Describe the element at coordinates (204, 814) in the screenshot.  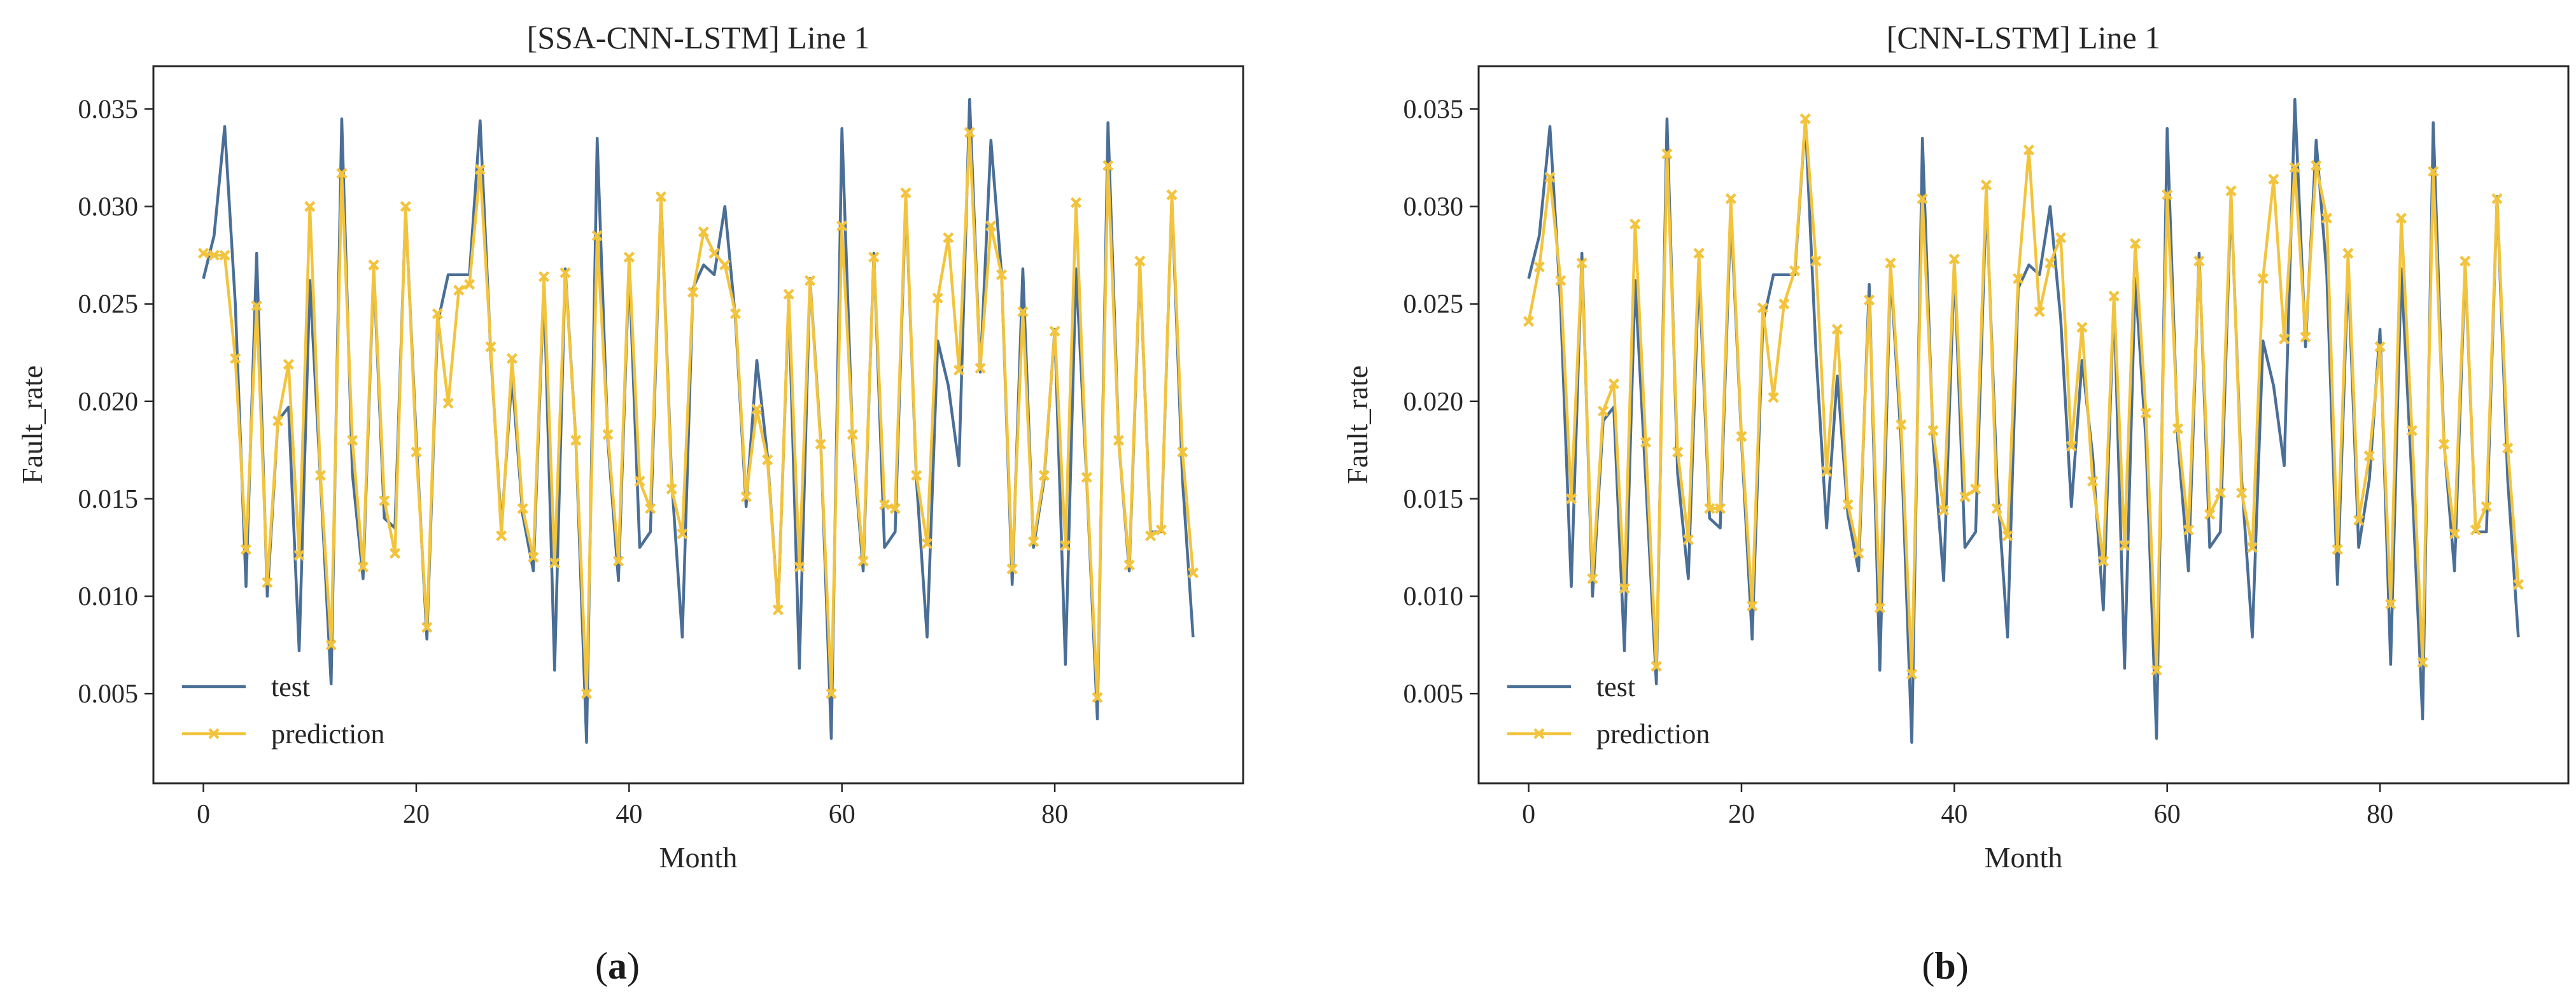
I see `x-tick-label: 0` at that location.